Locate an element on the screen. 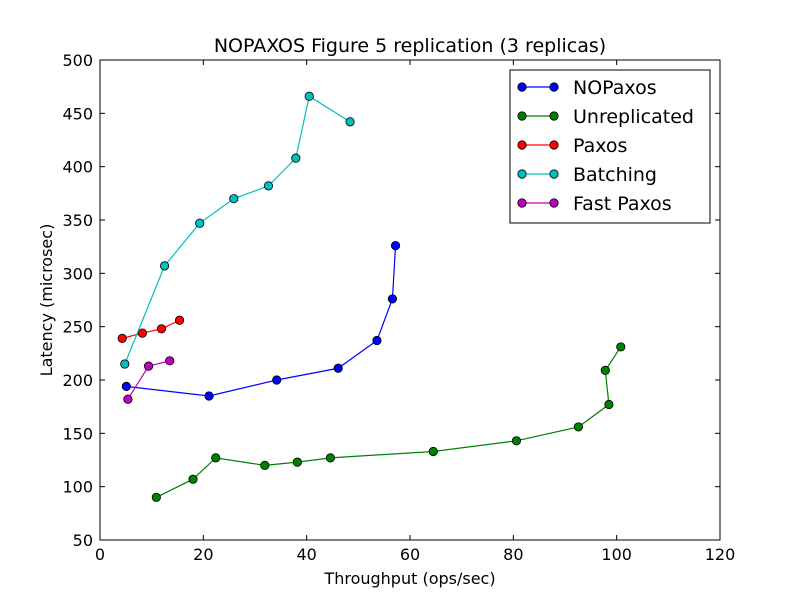  y-tick-label: 500 is located at coordinates (77, 60).